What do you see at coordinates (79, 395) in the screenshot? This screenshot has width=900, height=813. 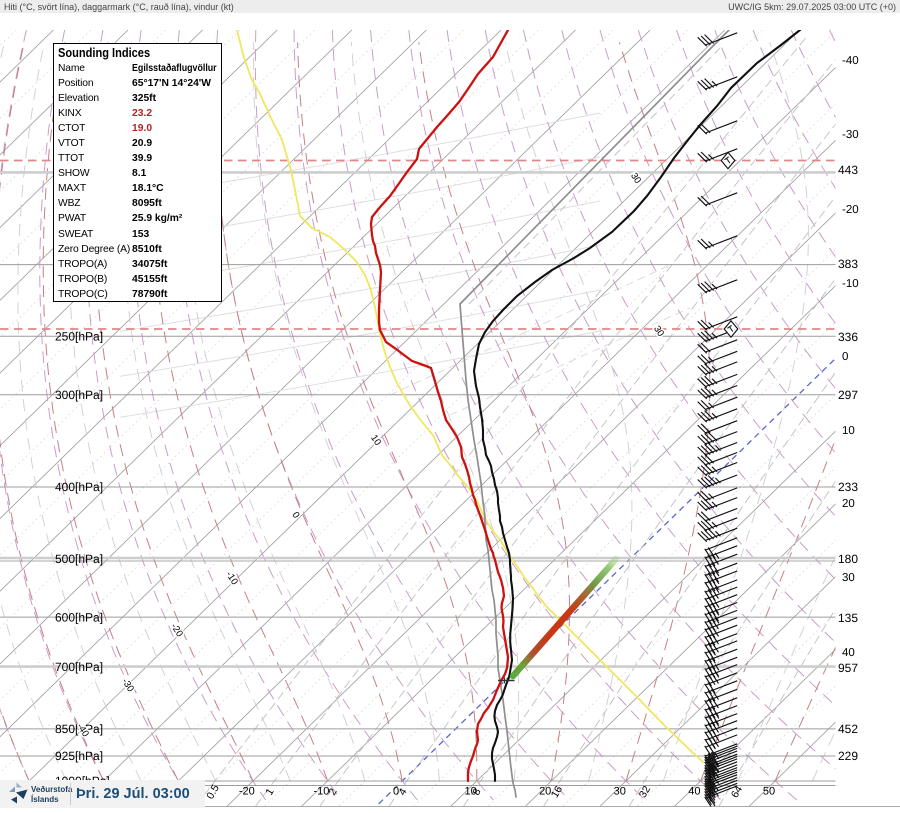 I see `svg-text: 300[hPa]` at bounding box center [79, 395].